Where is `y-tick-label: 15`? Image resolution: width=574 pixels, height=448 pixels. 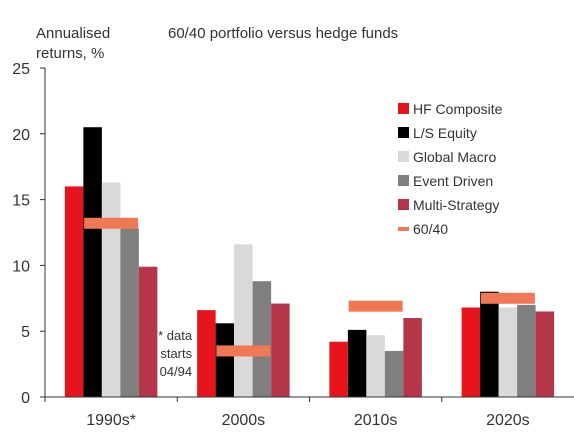
y-tick-label: 15 is located at coordinates (21, 201).